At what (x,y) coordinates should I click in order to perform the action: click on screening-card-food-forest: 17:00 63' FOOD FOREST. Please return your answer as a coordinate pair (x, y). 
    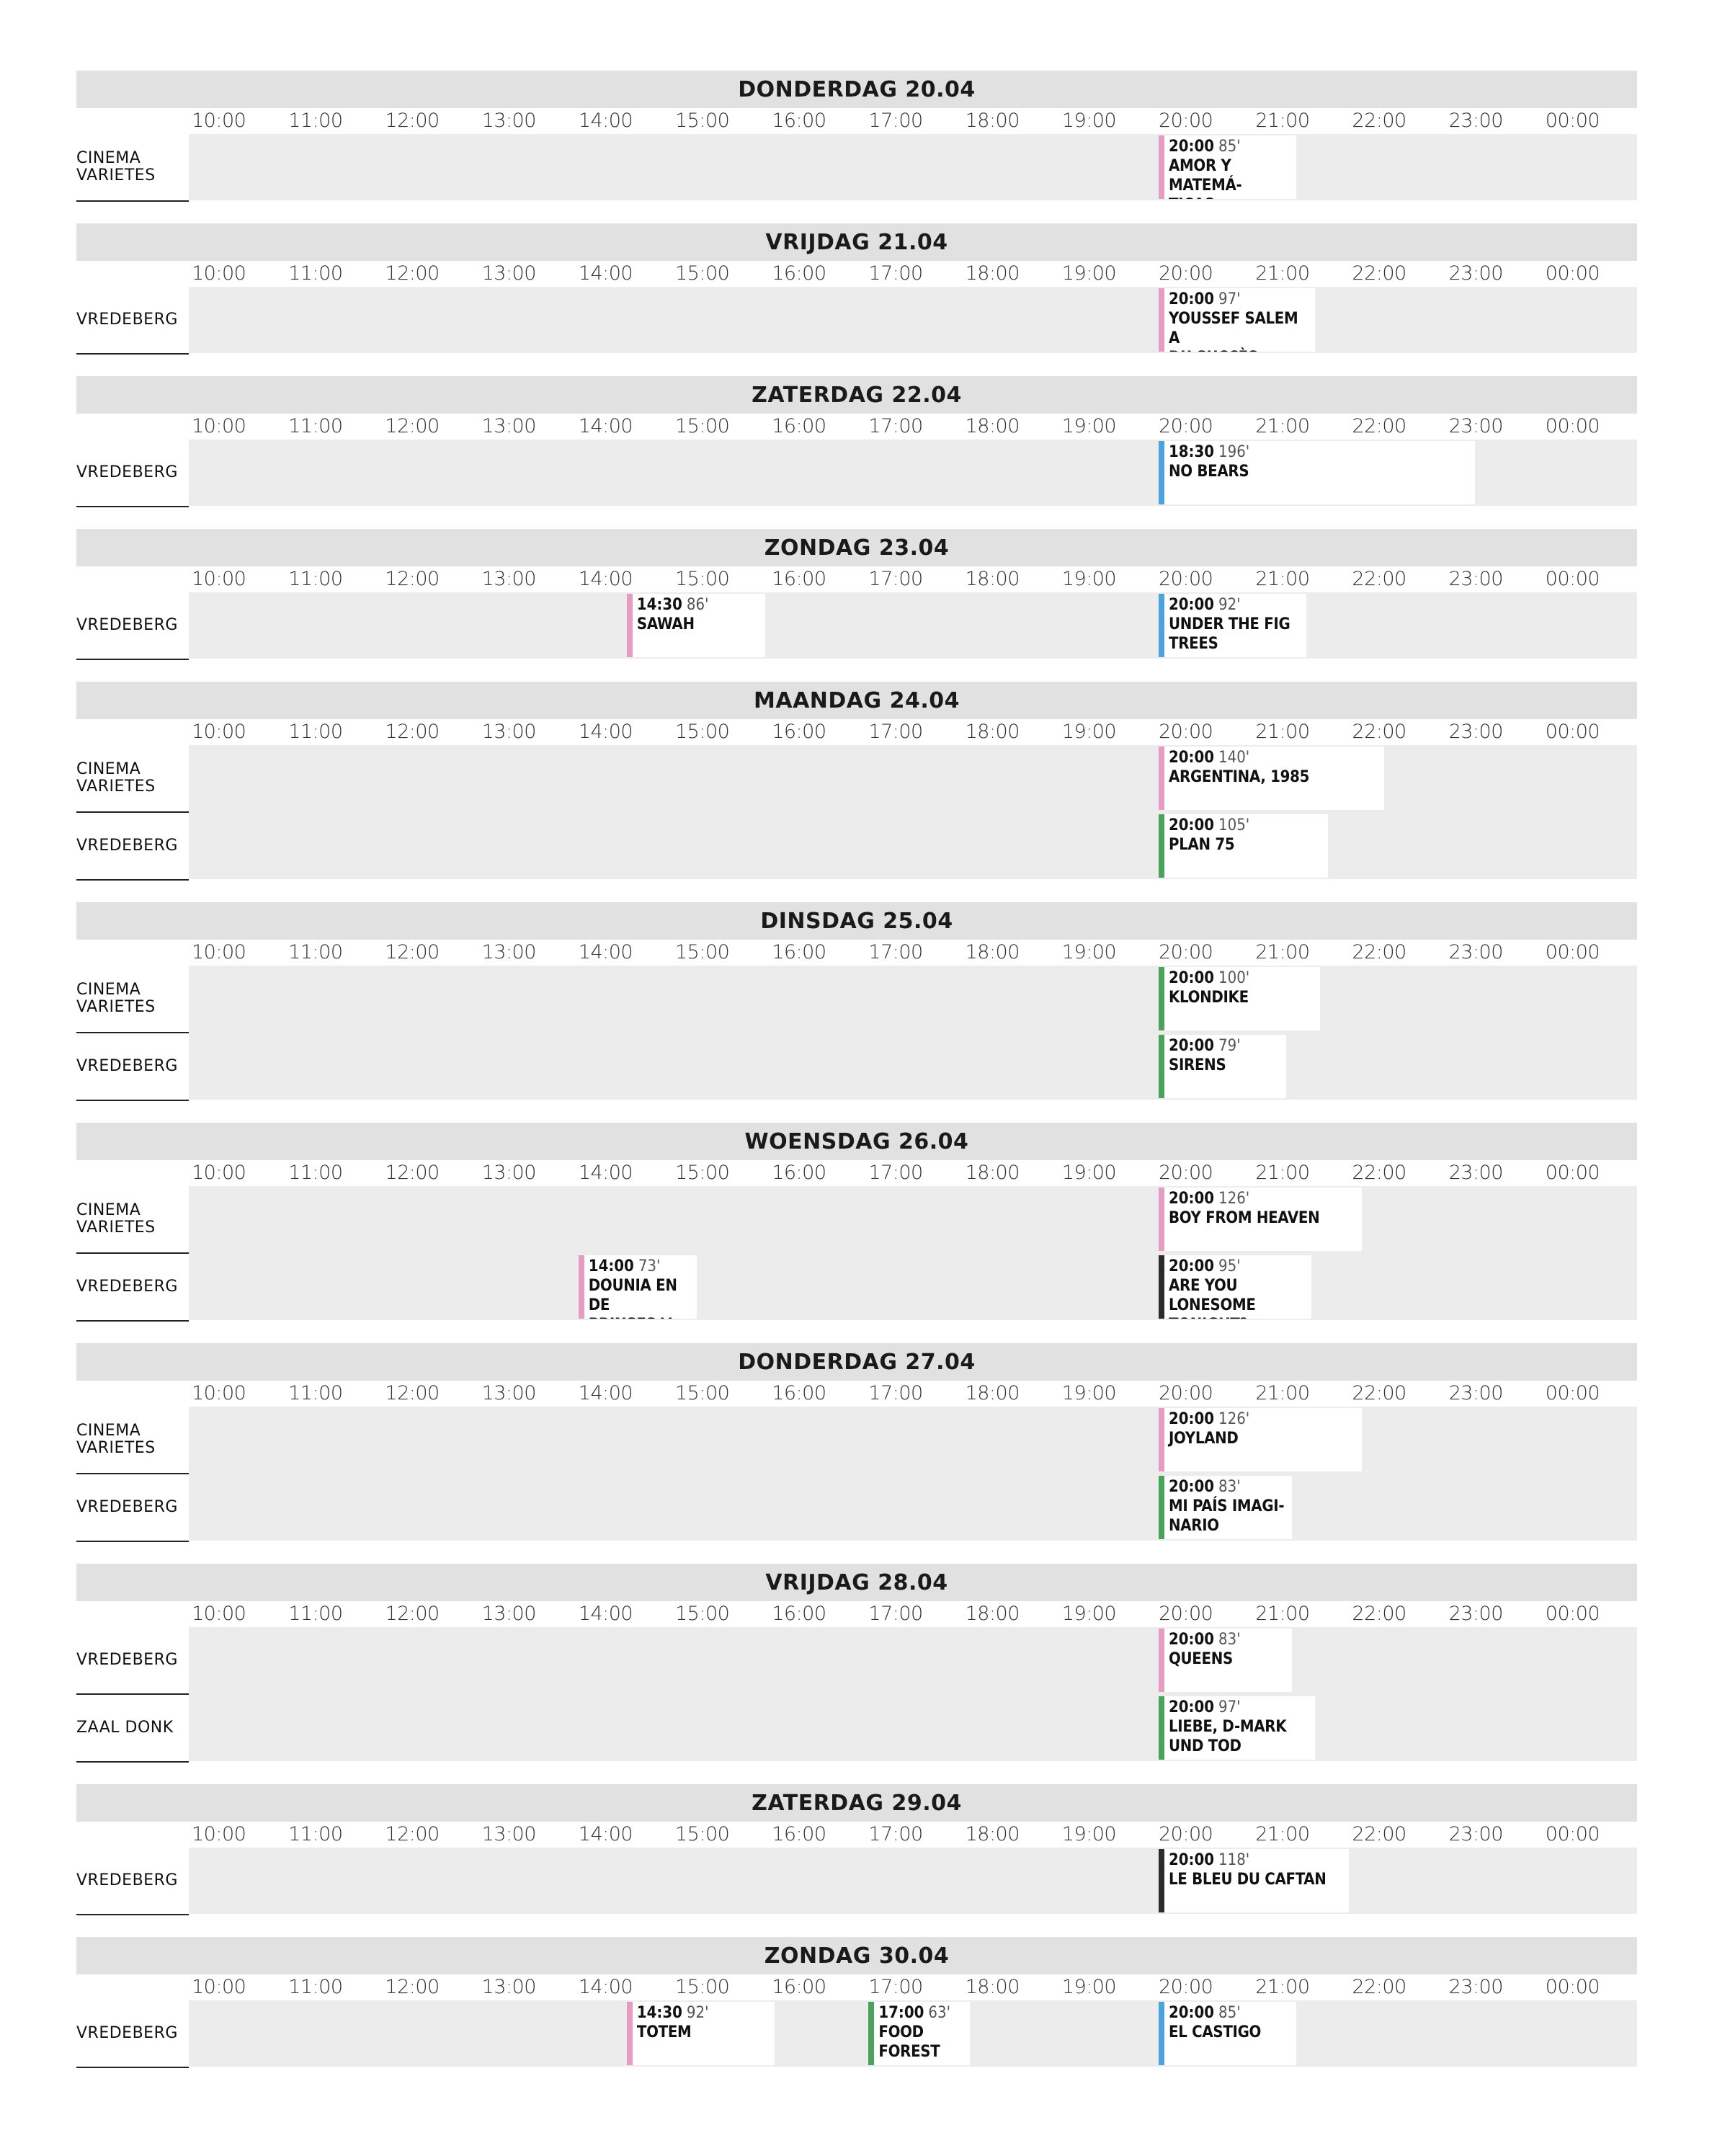
    Looking at the image, I should click on (919, 2033).